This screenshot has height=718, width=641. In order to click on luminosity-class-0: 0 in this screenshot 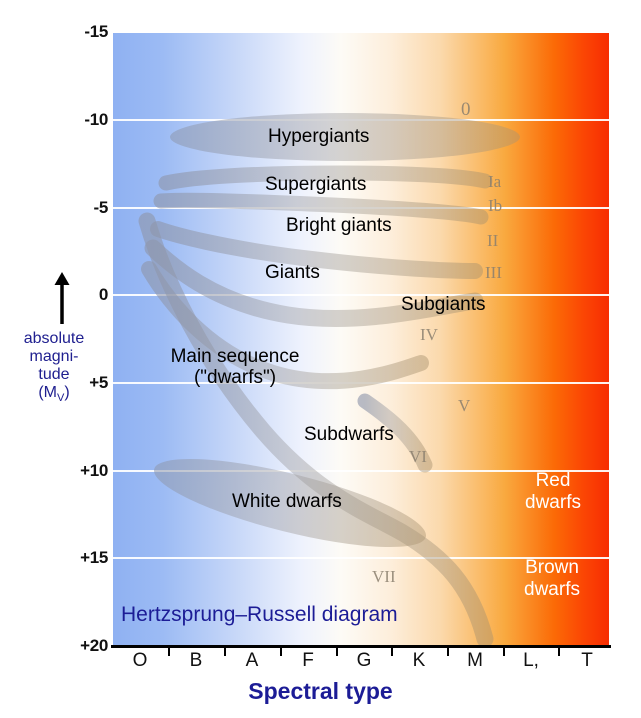, I will do `click(466, 109)`.